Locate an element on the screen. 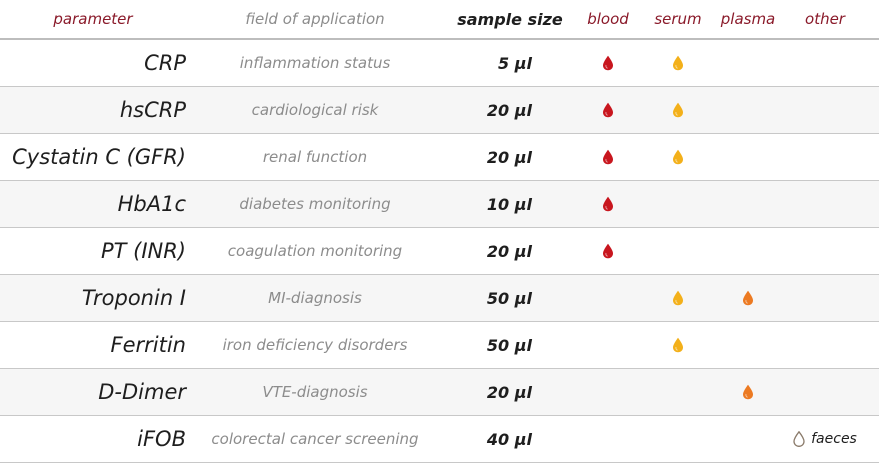  header-plasma: plasma is located at coordinates (748, 19).